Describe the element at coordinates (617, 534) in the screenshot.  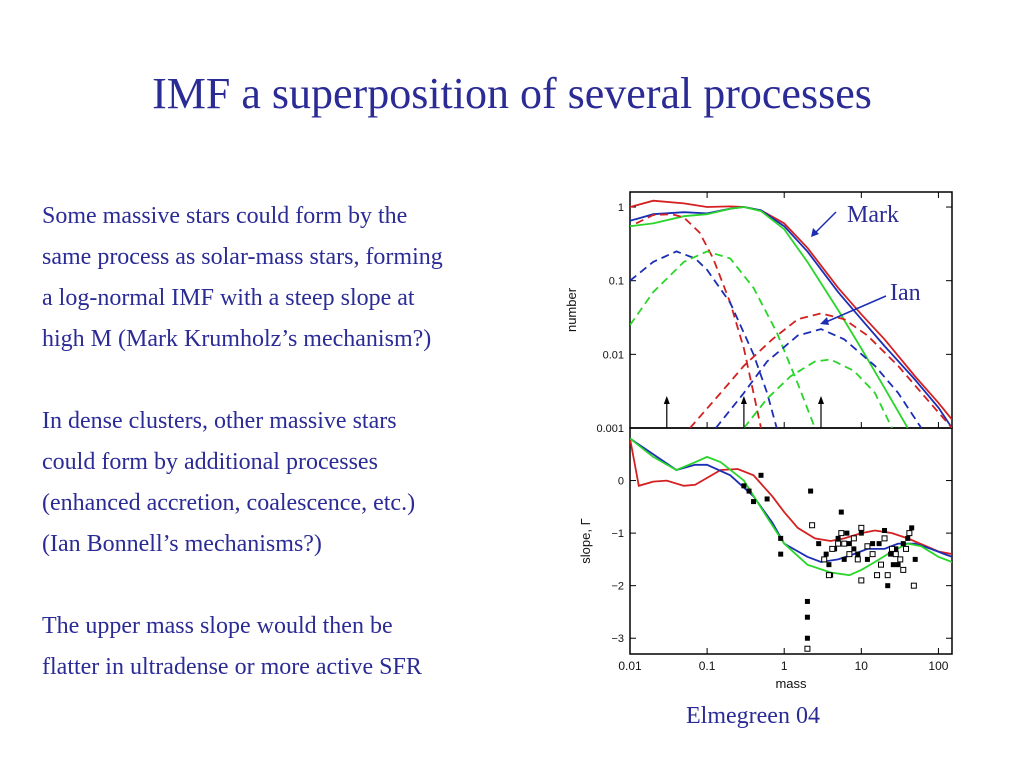
I see `slope-y-tick-label: −1` at that location.